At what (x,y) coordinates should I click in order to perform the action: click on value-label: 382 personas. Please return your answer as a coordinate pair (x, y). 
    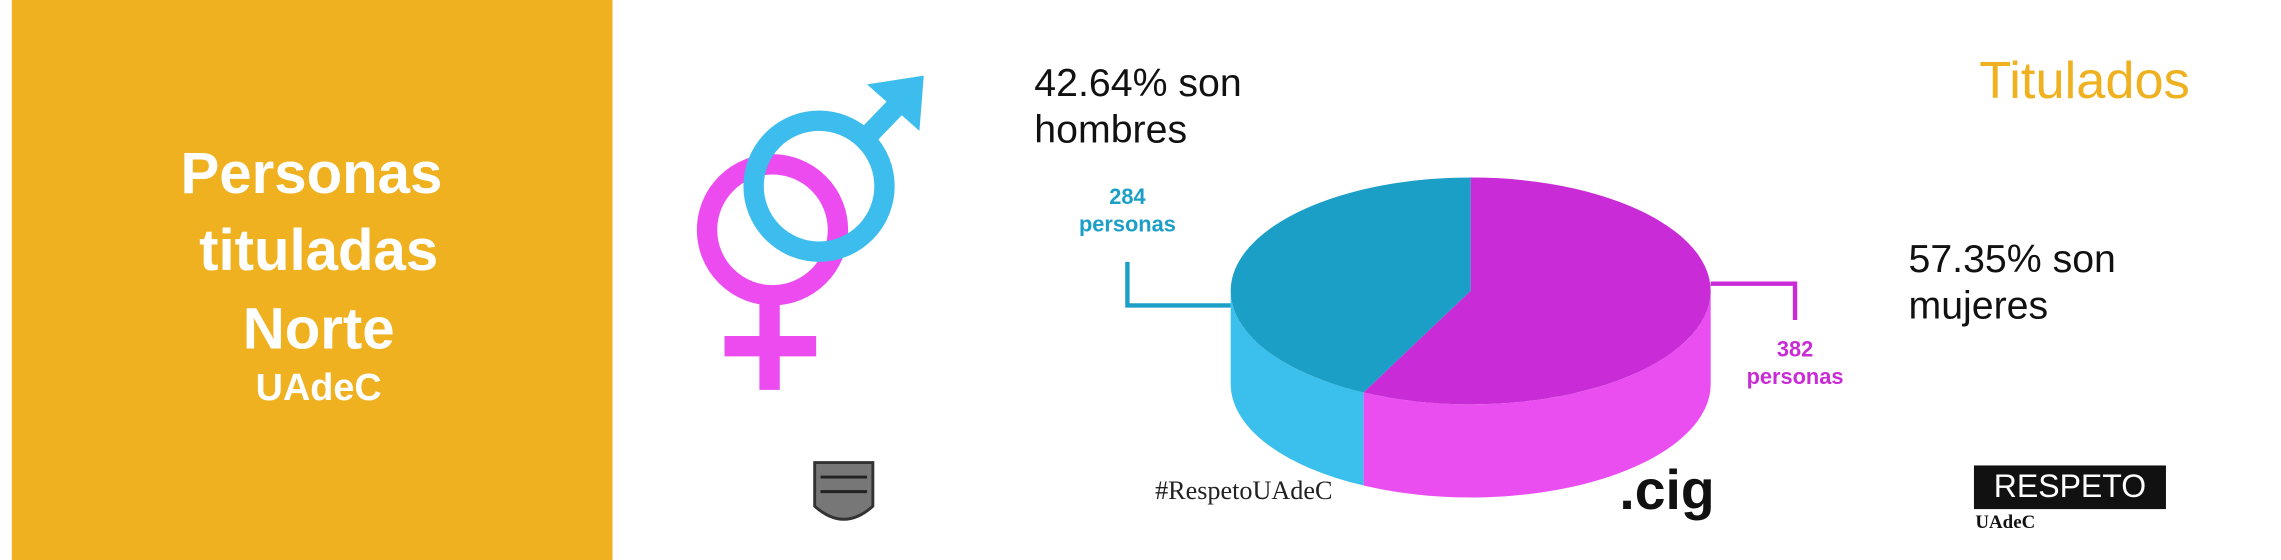
    Looking at the image, I should click on (1795, 362).